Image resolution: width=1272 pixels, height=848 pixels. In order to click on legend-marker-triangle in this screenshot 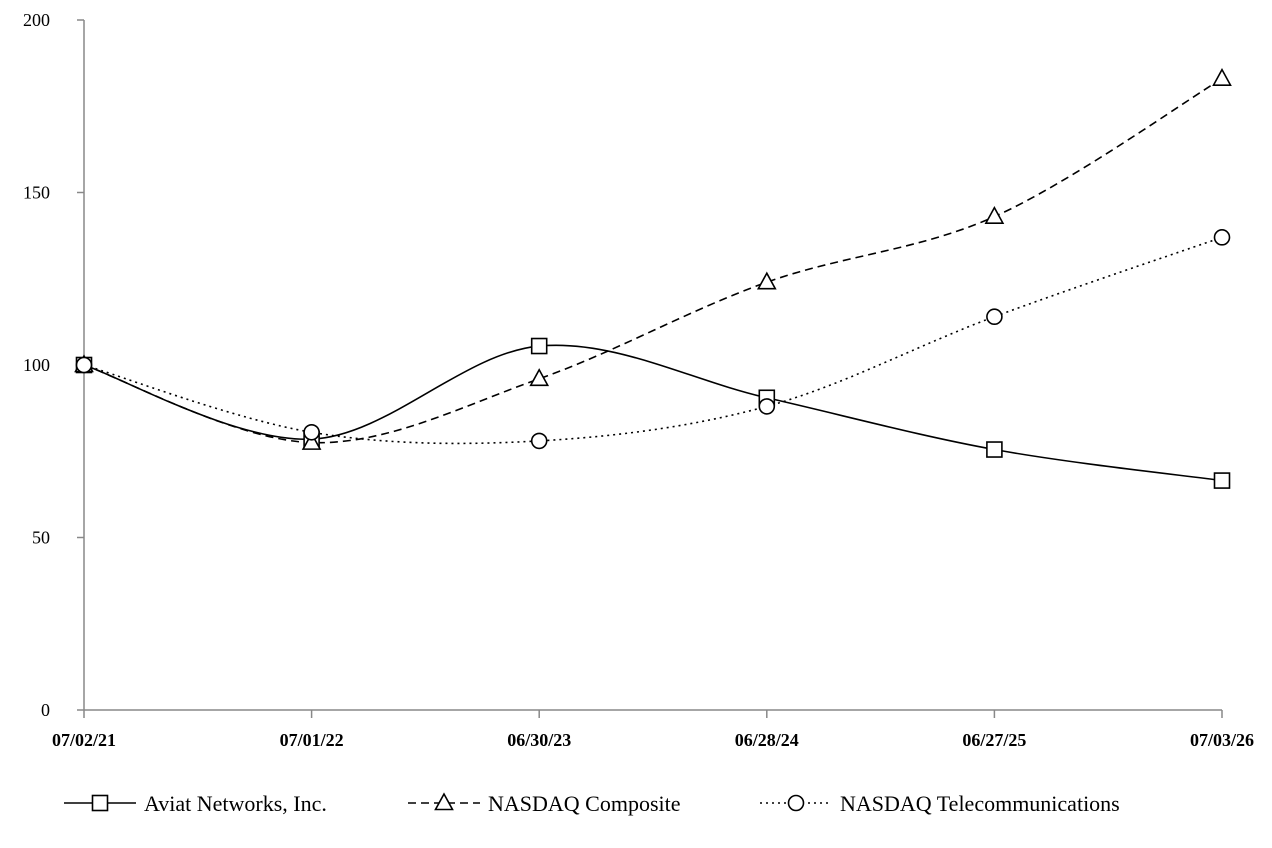, I will do `click(444, 801)`.